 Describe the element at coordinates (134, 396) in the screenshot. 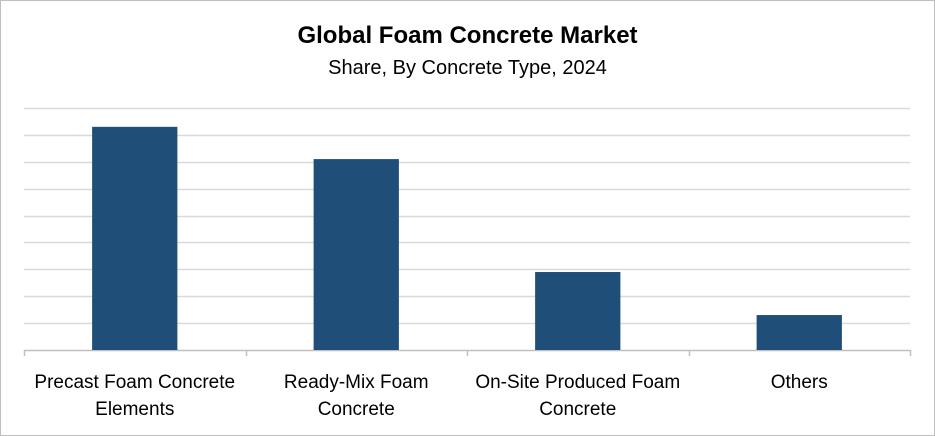

I see `x-tick-label: Precast Foam Concrete Elements` at that location.